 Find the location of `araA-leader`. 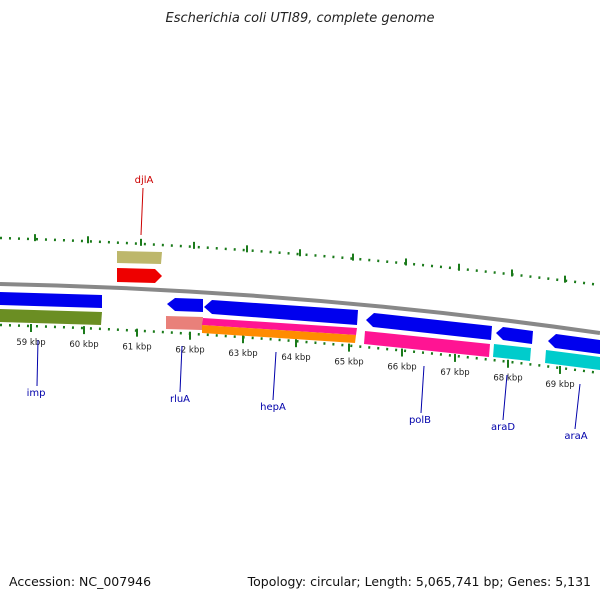

araA-leader is located at coordinates (577, 406).